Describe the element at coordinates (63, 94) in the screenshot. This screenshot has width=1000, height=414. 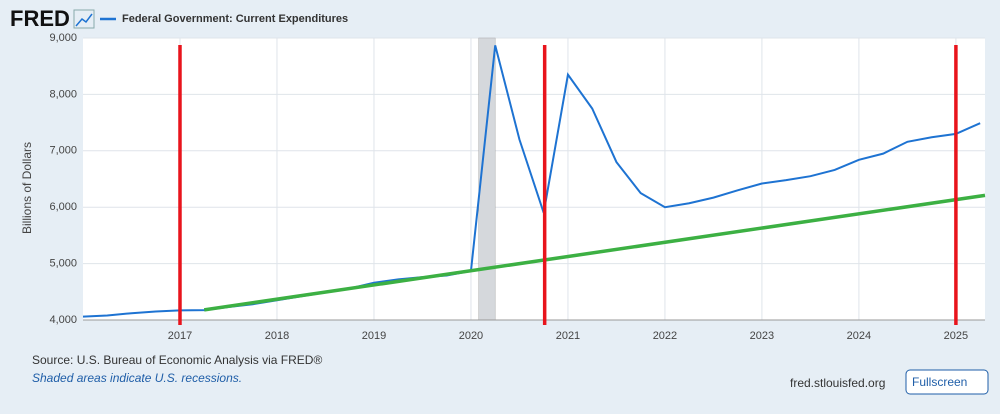
I see `y-tick-label: 8,000` at that location.